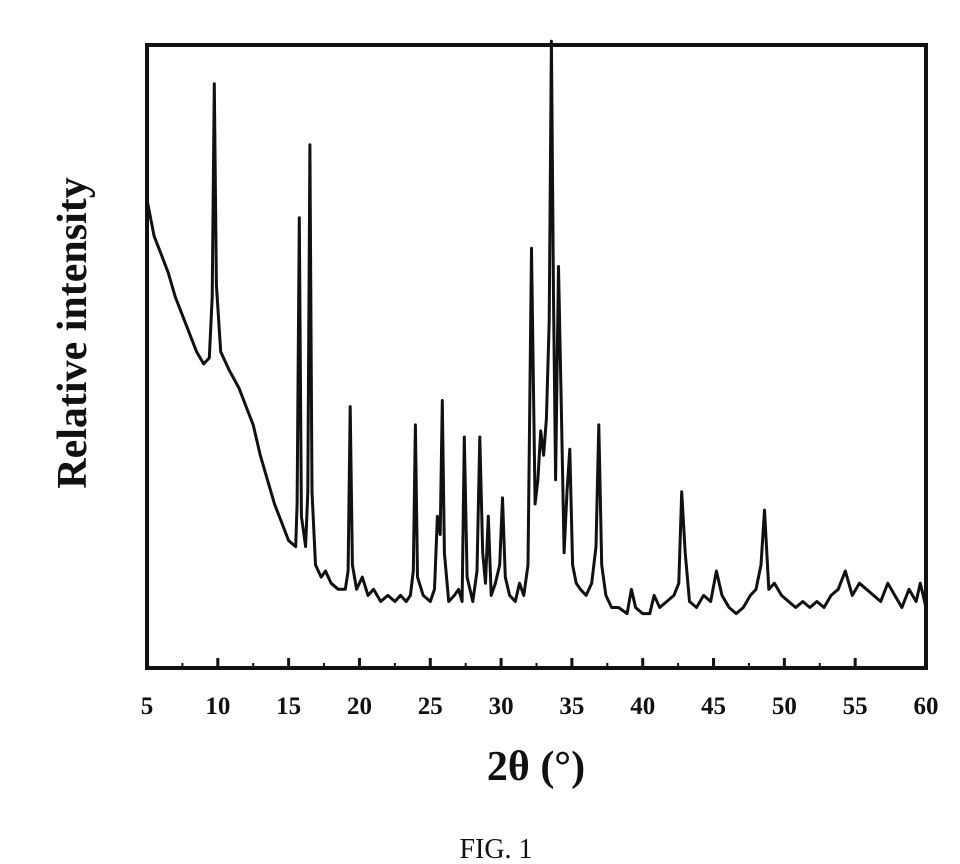  What do you see at coordinates (536, 767) in the screenshot?
I see `x-axis-title: 2θ (°)` at bounding box center [536, 767].